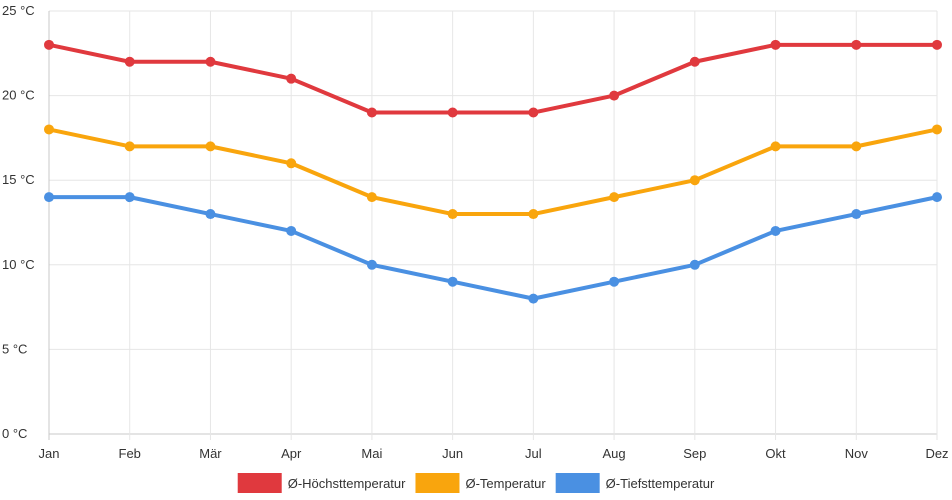 The image size is (952, 500). What do you see at coordinates (18, 264) in the screenshot?
I see `y-tick-label: 10 °C` at bounding box center [18, 264].